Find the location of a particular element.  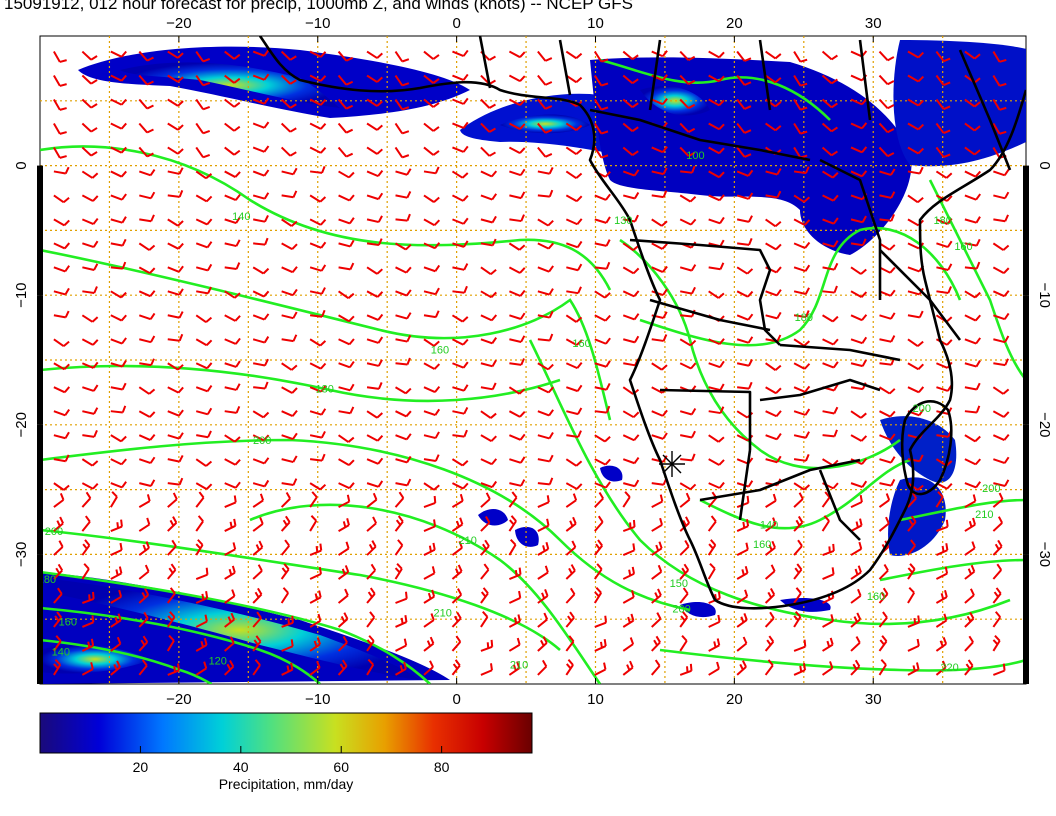

precip-mozambique is located at coordinates (918, 449).